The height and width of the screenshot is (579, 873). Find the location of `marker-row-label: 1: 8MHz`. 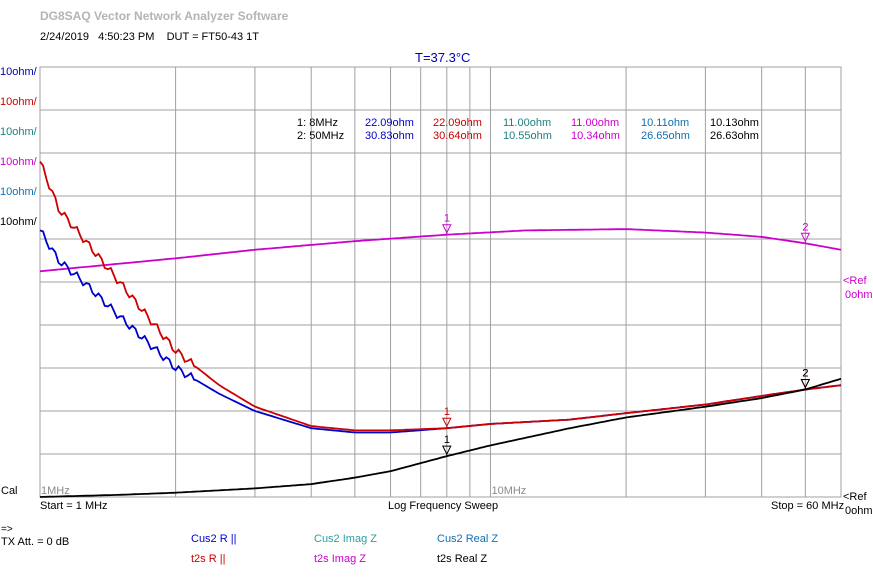

marker-row-label: 1: 8MHz is located at coordinates (317, 123).